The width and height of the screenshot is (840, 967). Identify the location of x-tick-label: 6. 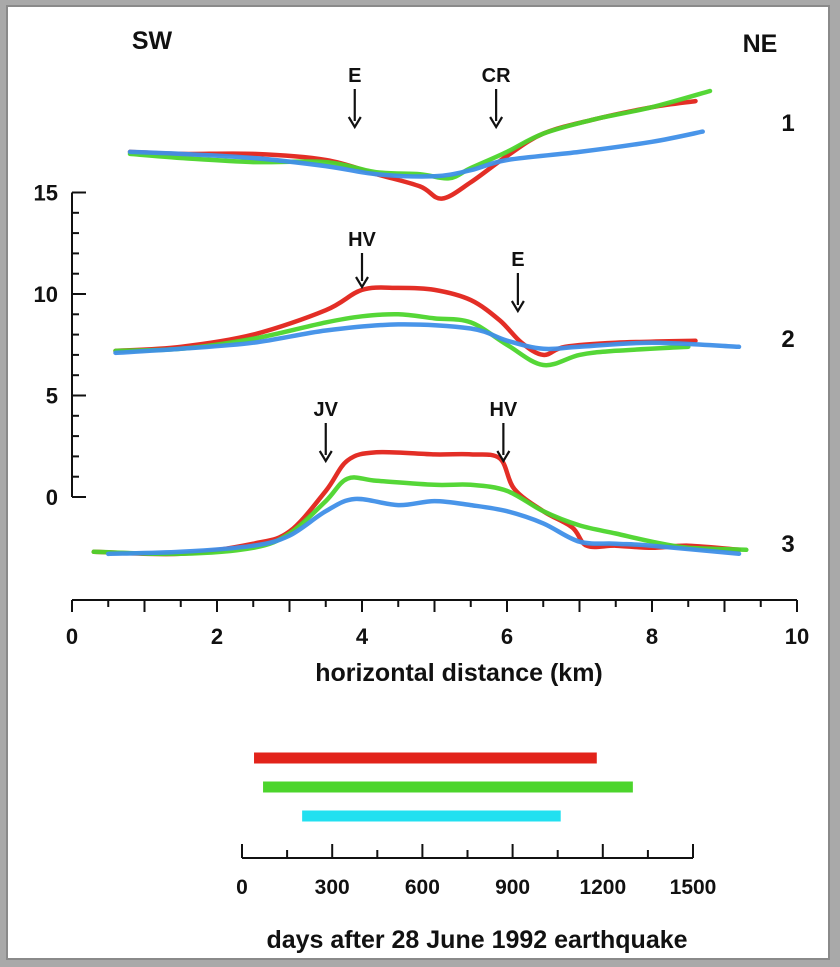
(507, 636).